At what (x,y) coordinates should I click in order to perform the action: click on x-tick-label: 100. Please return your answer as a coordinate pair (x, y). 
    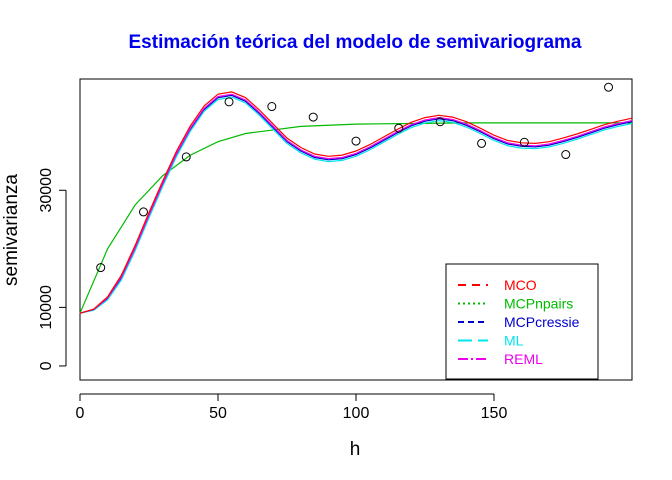
    Looking at the image, I should click on (356, 413).